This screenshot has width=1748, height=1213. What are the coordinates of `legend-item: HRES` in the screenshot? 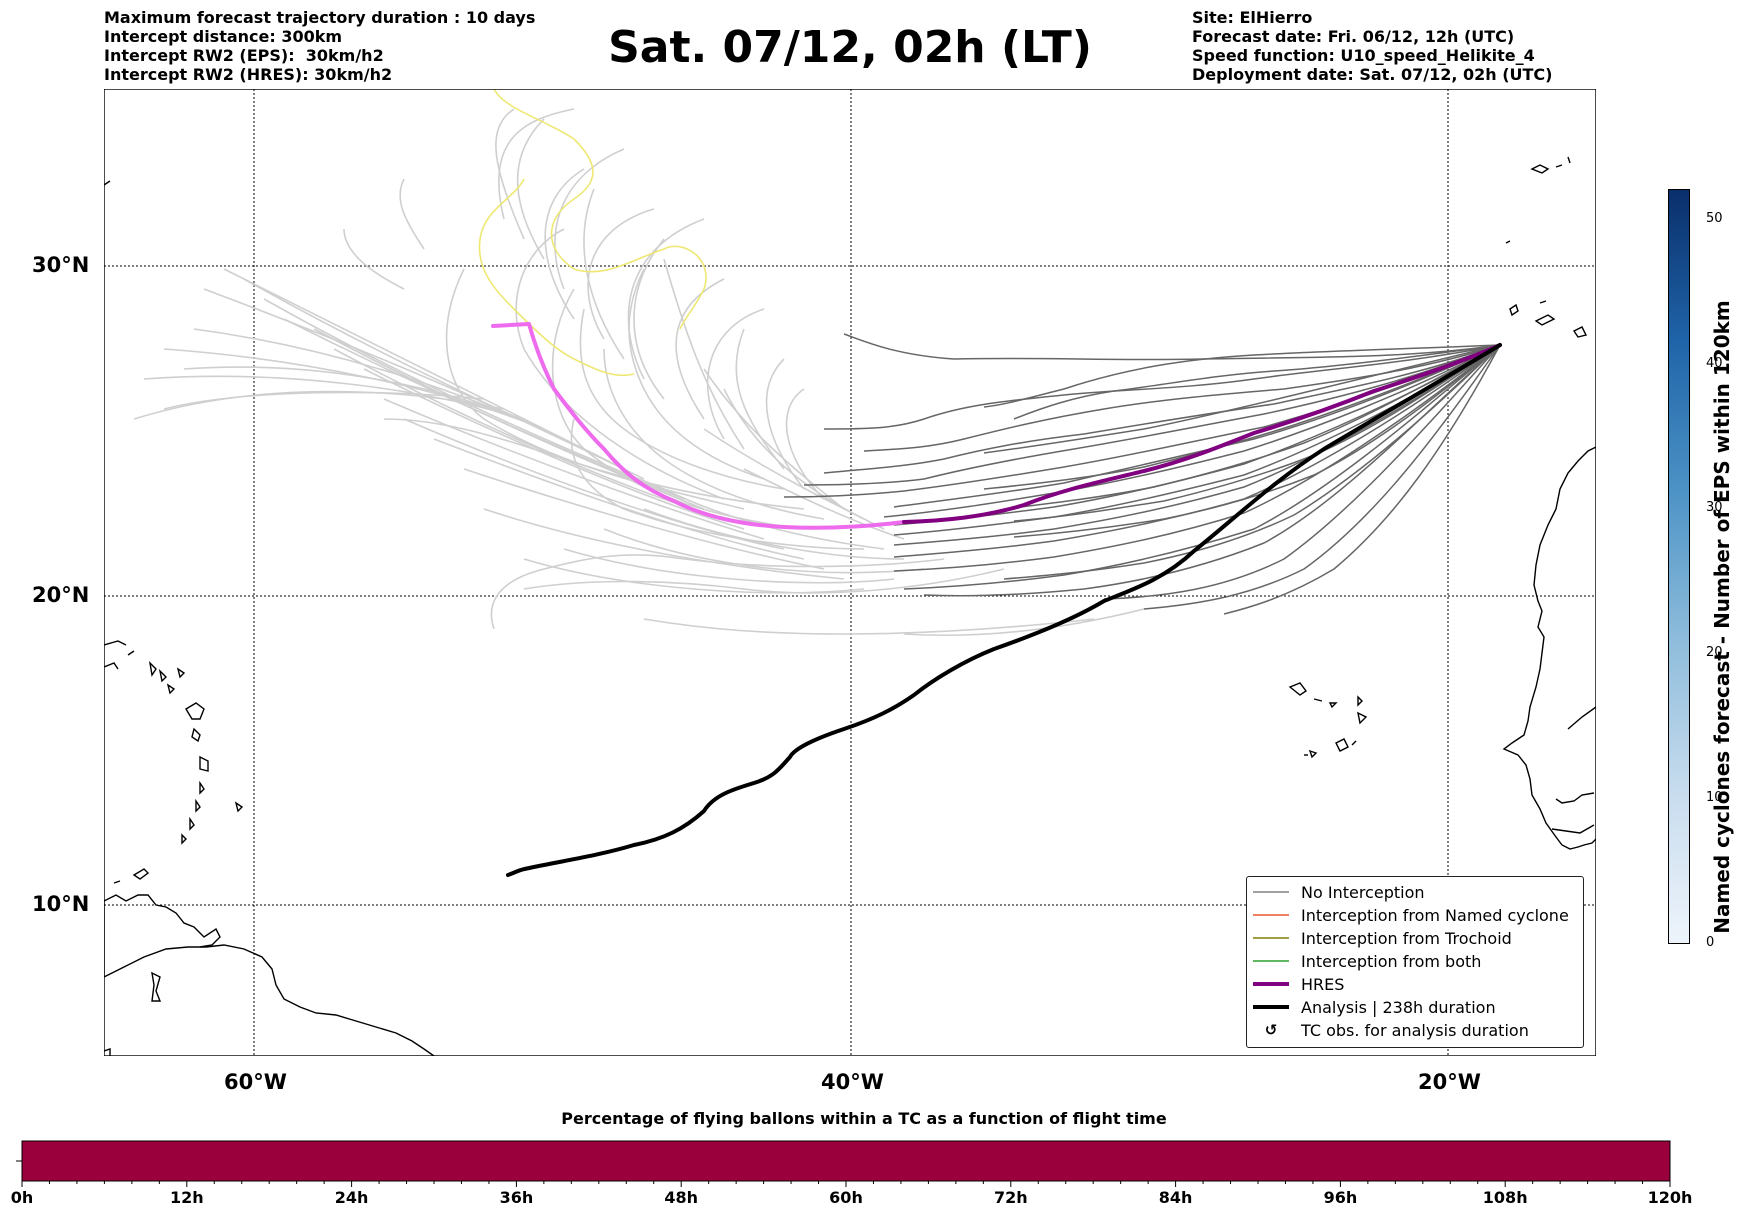 It's located at (1298, 984).